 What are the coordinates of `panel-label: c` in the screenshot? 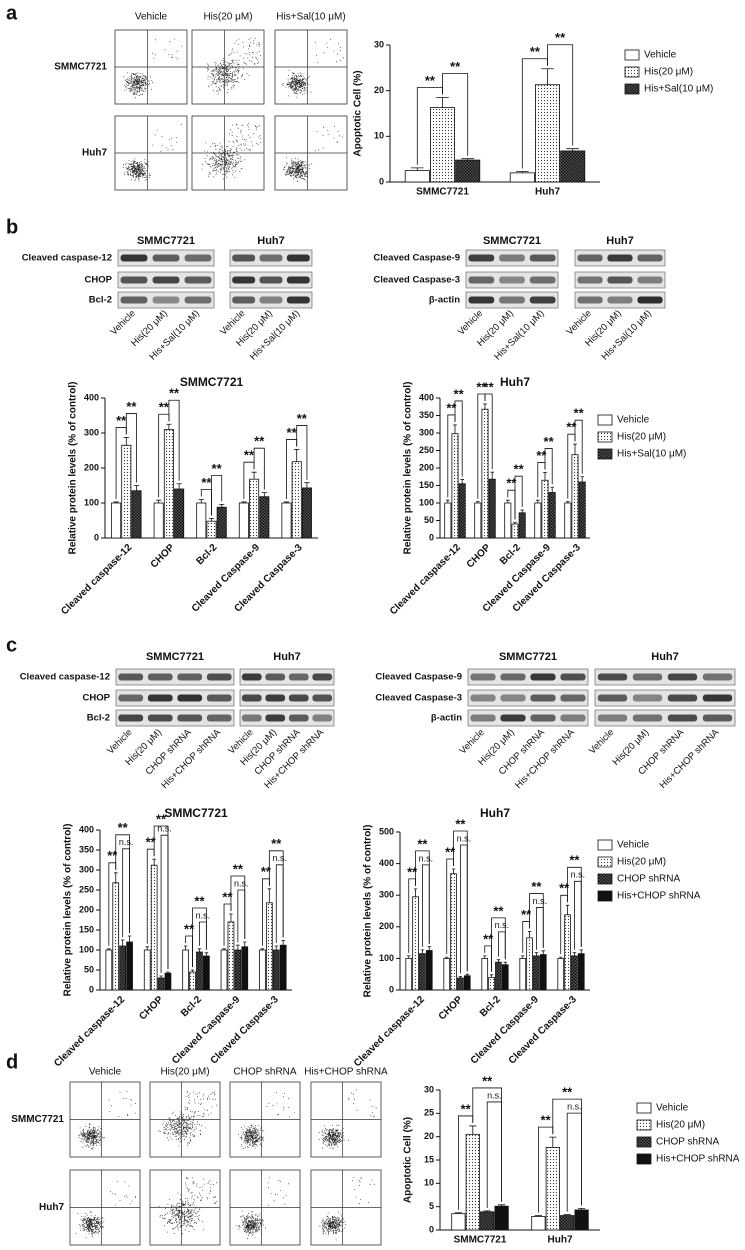 It's located at (11, 645).